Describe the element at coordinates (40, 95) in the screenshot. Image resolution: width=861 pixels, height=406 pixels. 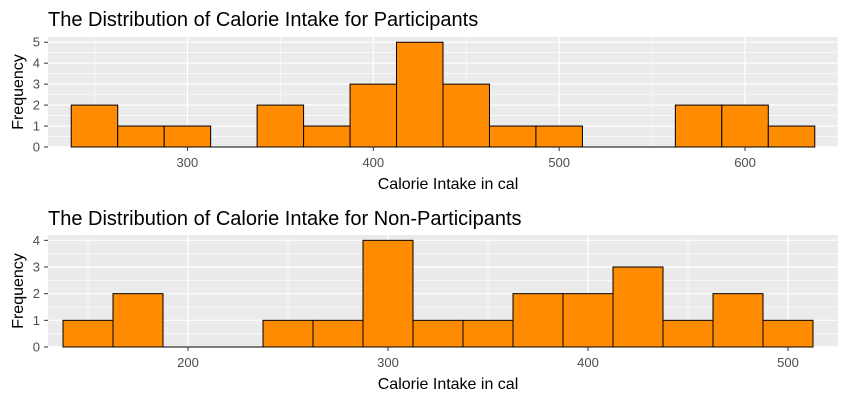
I see `y-axis-ticks: 0 1 2 3 4 5` at that location.